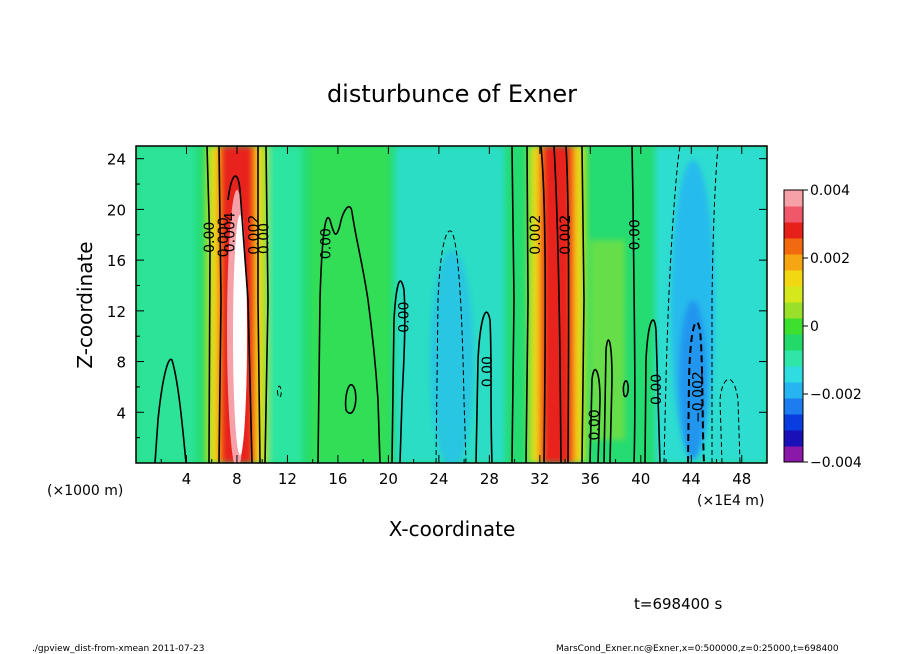 This screenshot has width=904, height=654. I want to click on x-tick-label: 40, so click(640, 479).